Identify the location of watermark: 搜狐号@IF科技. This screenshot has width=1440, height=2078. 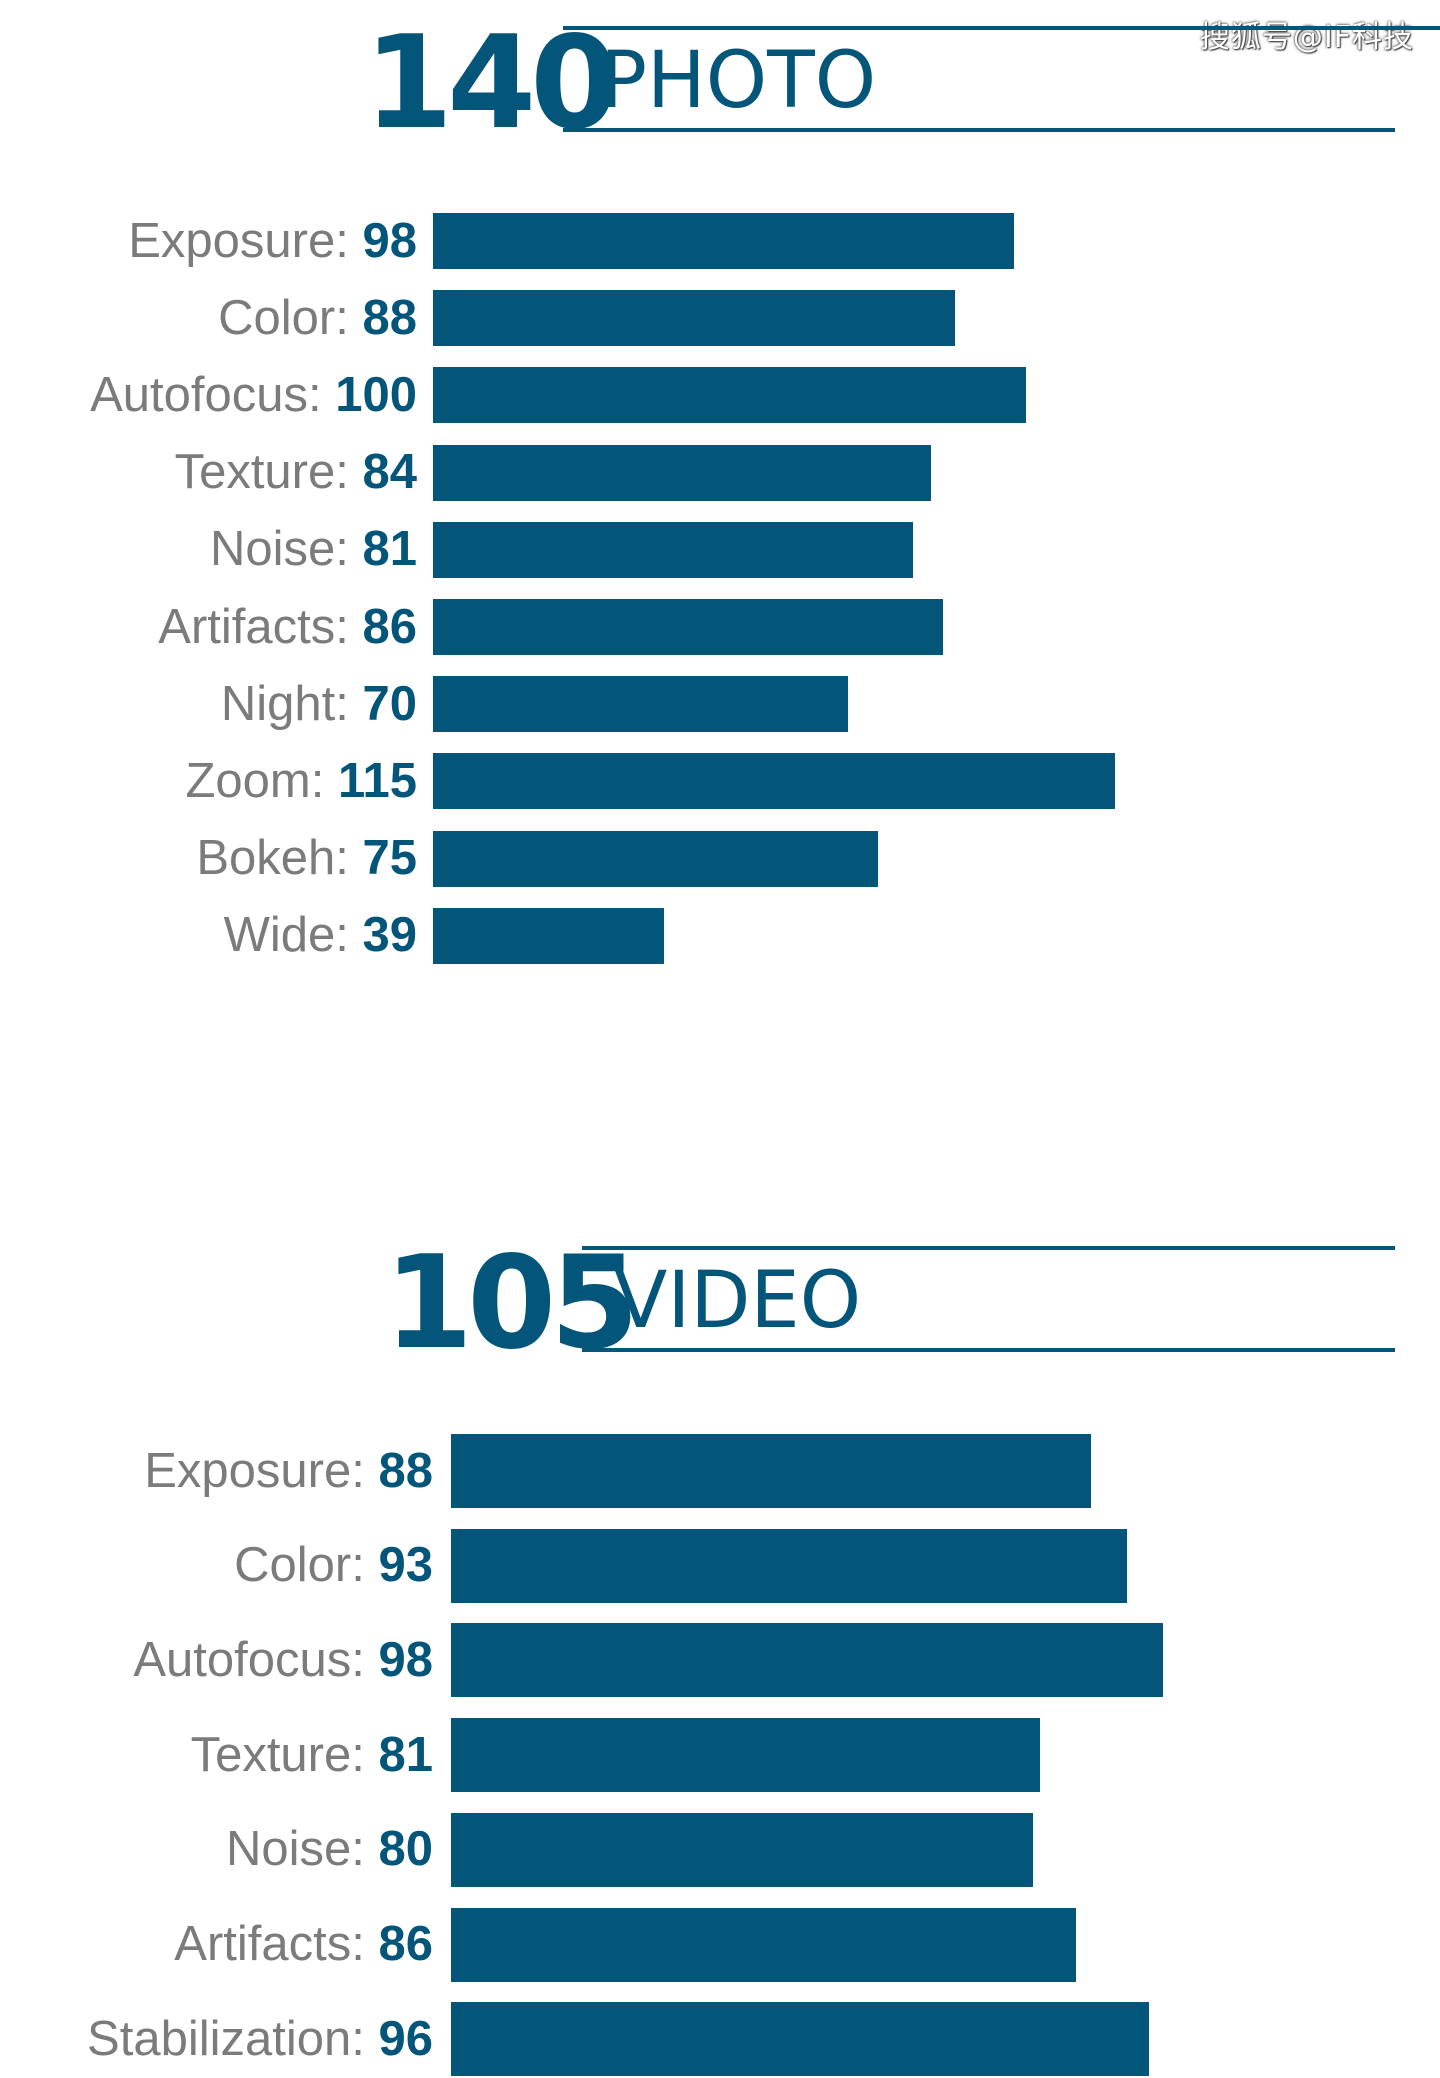
(1306, 37).